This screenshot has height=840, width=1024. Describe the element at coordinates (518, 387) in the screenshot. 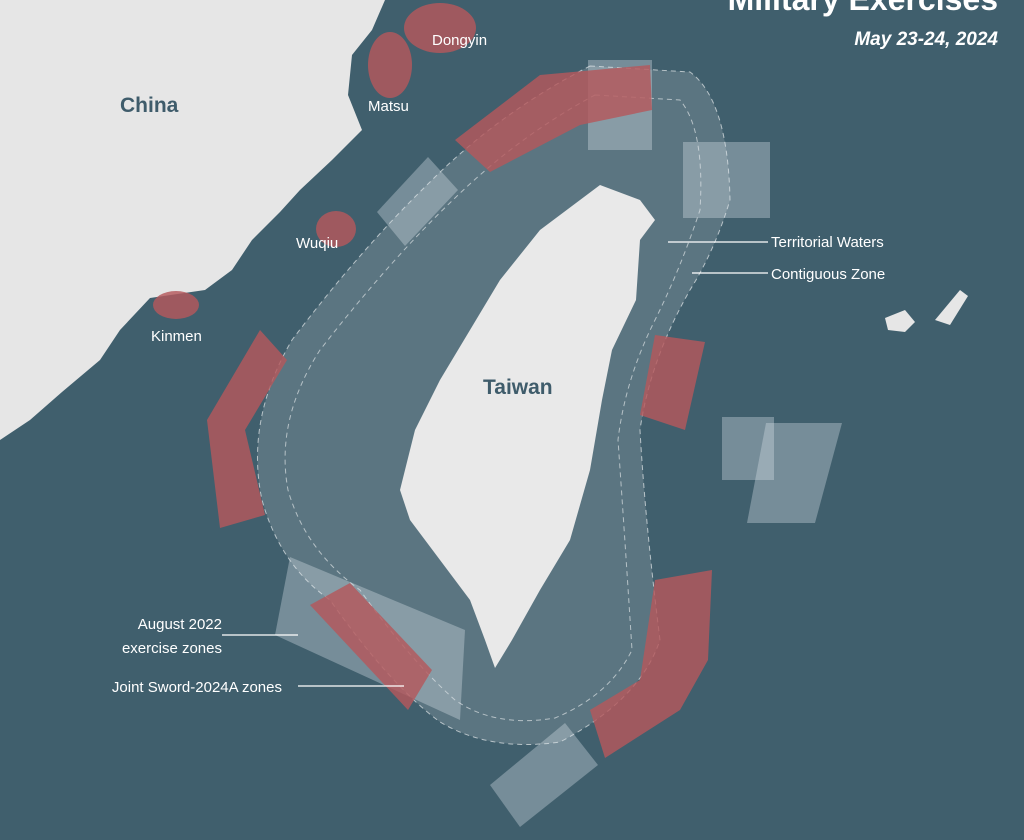

I see `label-taiwan: Taiwan` at that location.